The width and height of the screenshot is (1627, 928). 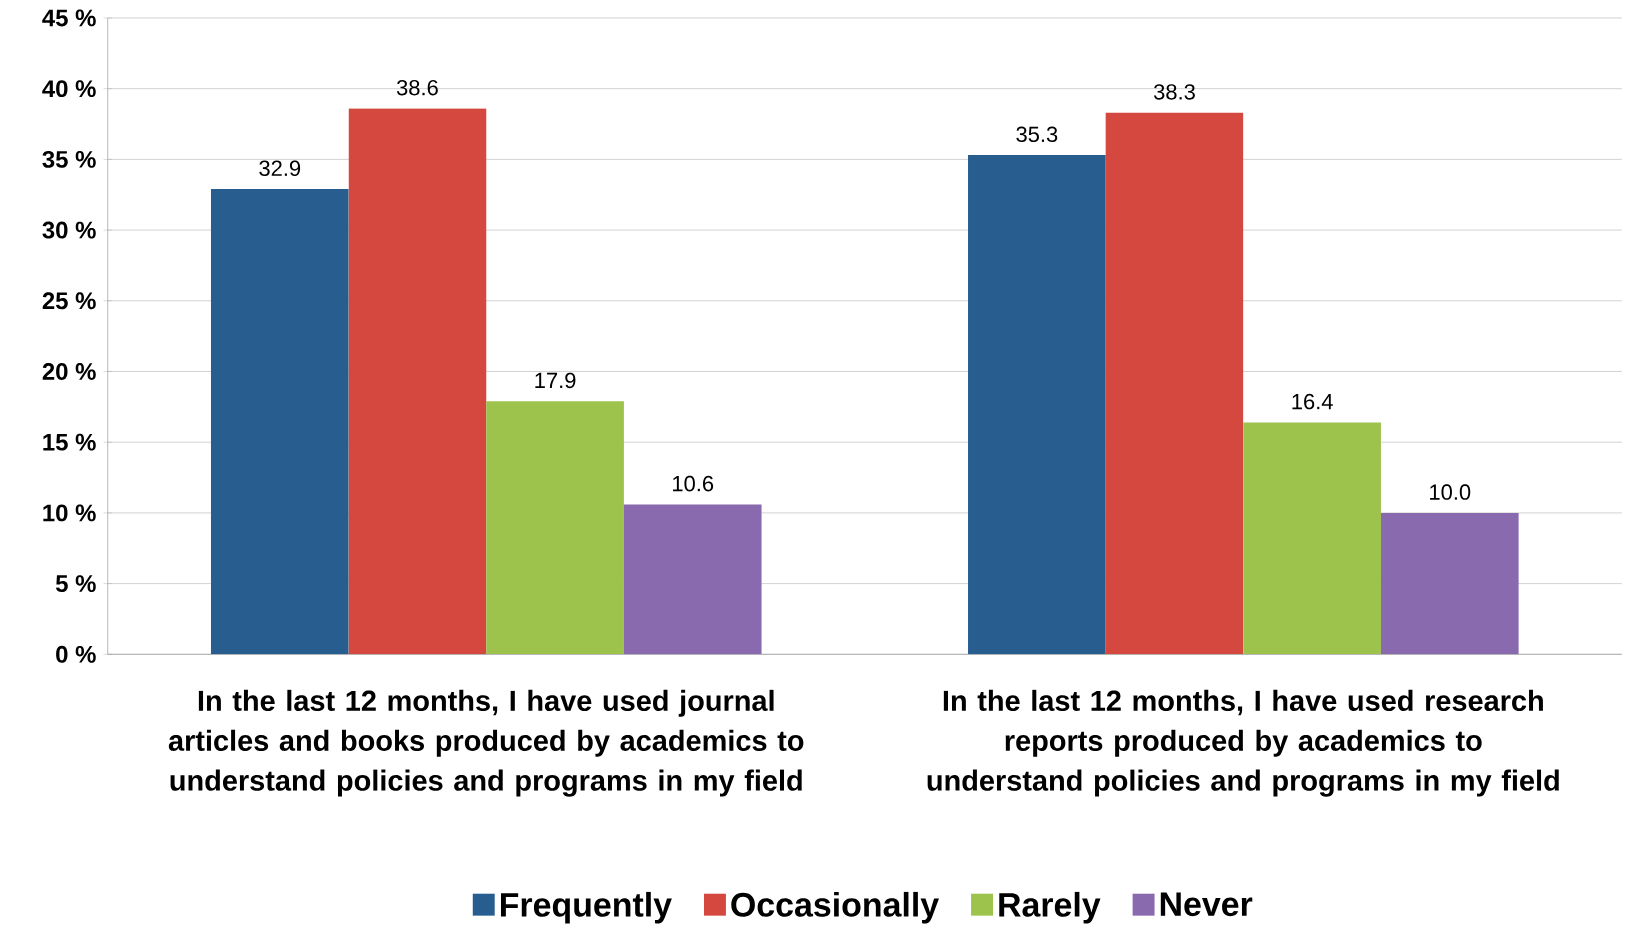 What do you see at coordinates (486, 743) in the screenshot?
I see `x-tick-label: In the last 12 months, I have used journal articles and books produced by academics to understand policies and programs in my field` at bounding box center [486, 743].